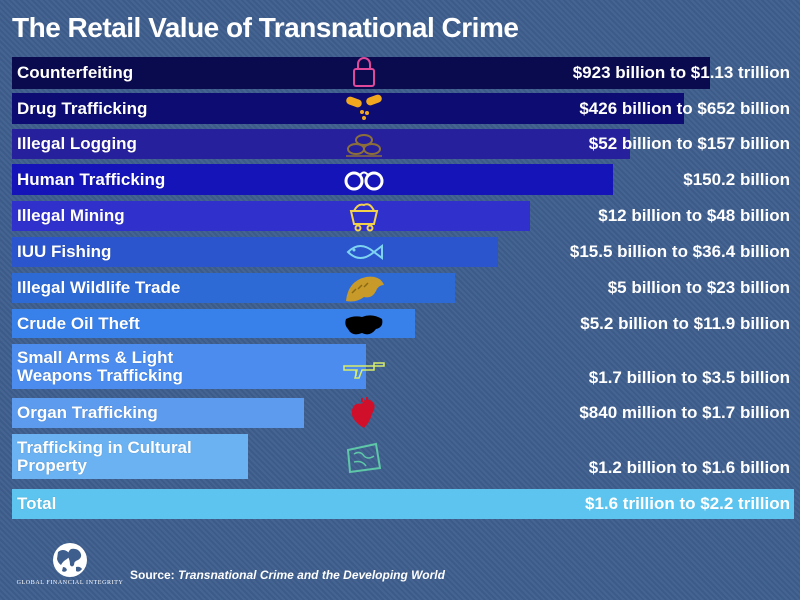 The image size is (800, 600). I want to click on bar-label: Organ Trafficking, so click(87, 412).